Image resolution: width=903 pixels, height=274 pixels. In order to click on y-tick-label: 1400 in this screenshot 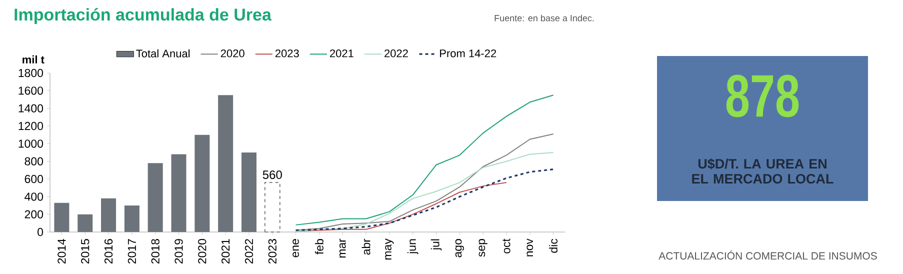, I will do `click(31, 108)`.